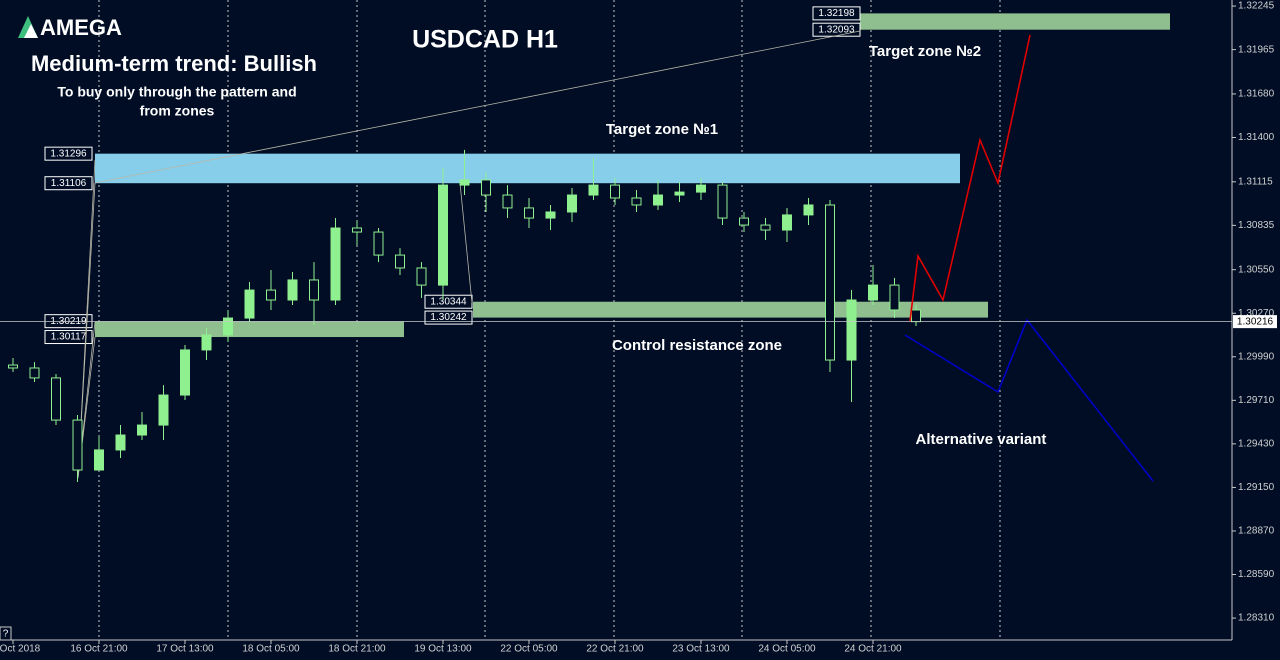 This screenshot has height=660, width=1280. Describe the element at coordinates (443, 649) in the screenshot. I see `x-tick-label: 19 Oct 13:00` at that location.